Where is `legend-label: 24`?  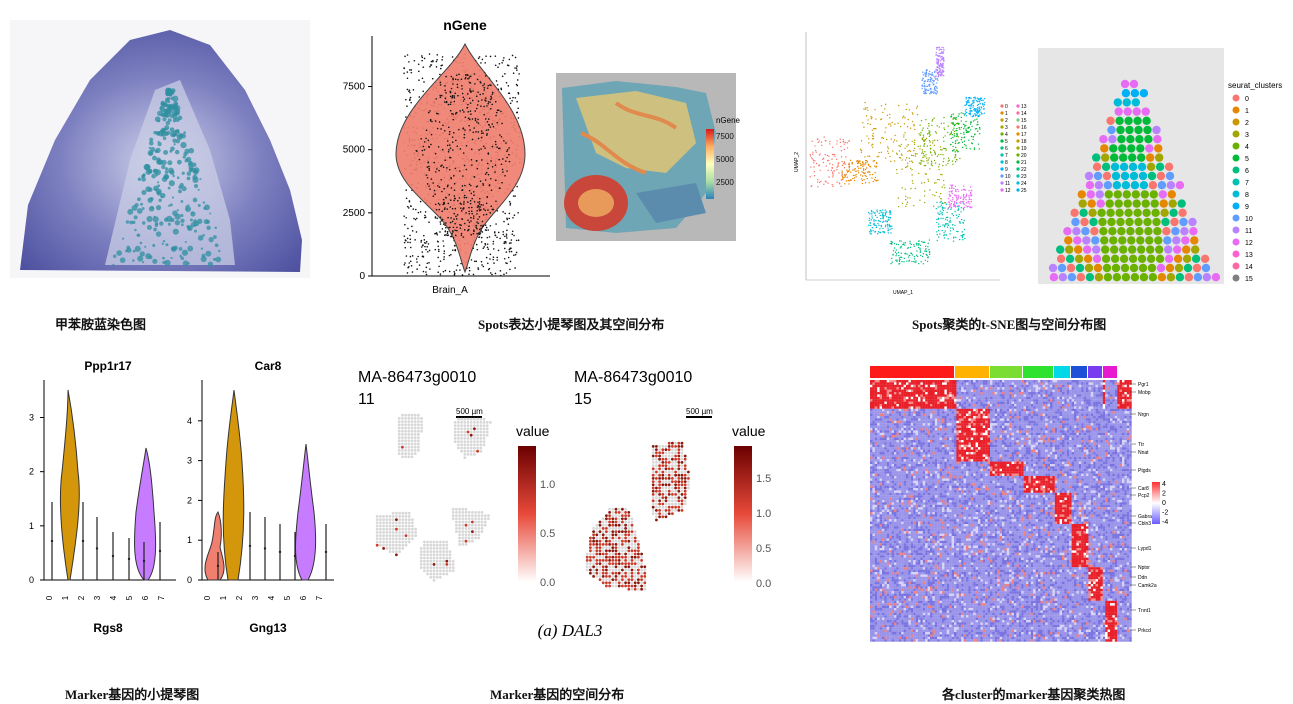
legend-label: 24 is located at coordinates (1024, 184).